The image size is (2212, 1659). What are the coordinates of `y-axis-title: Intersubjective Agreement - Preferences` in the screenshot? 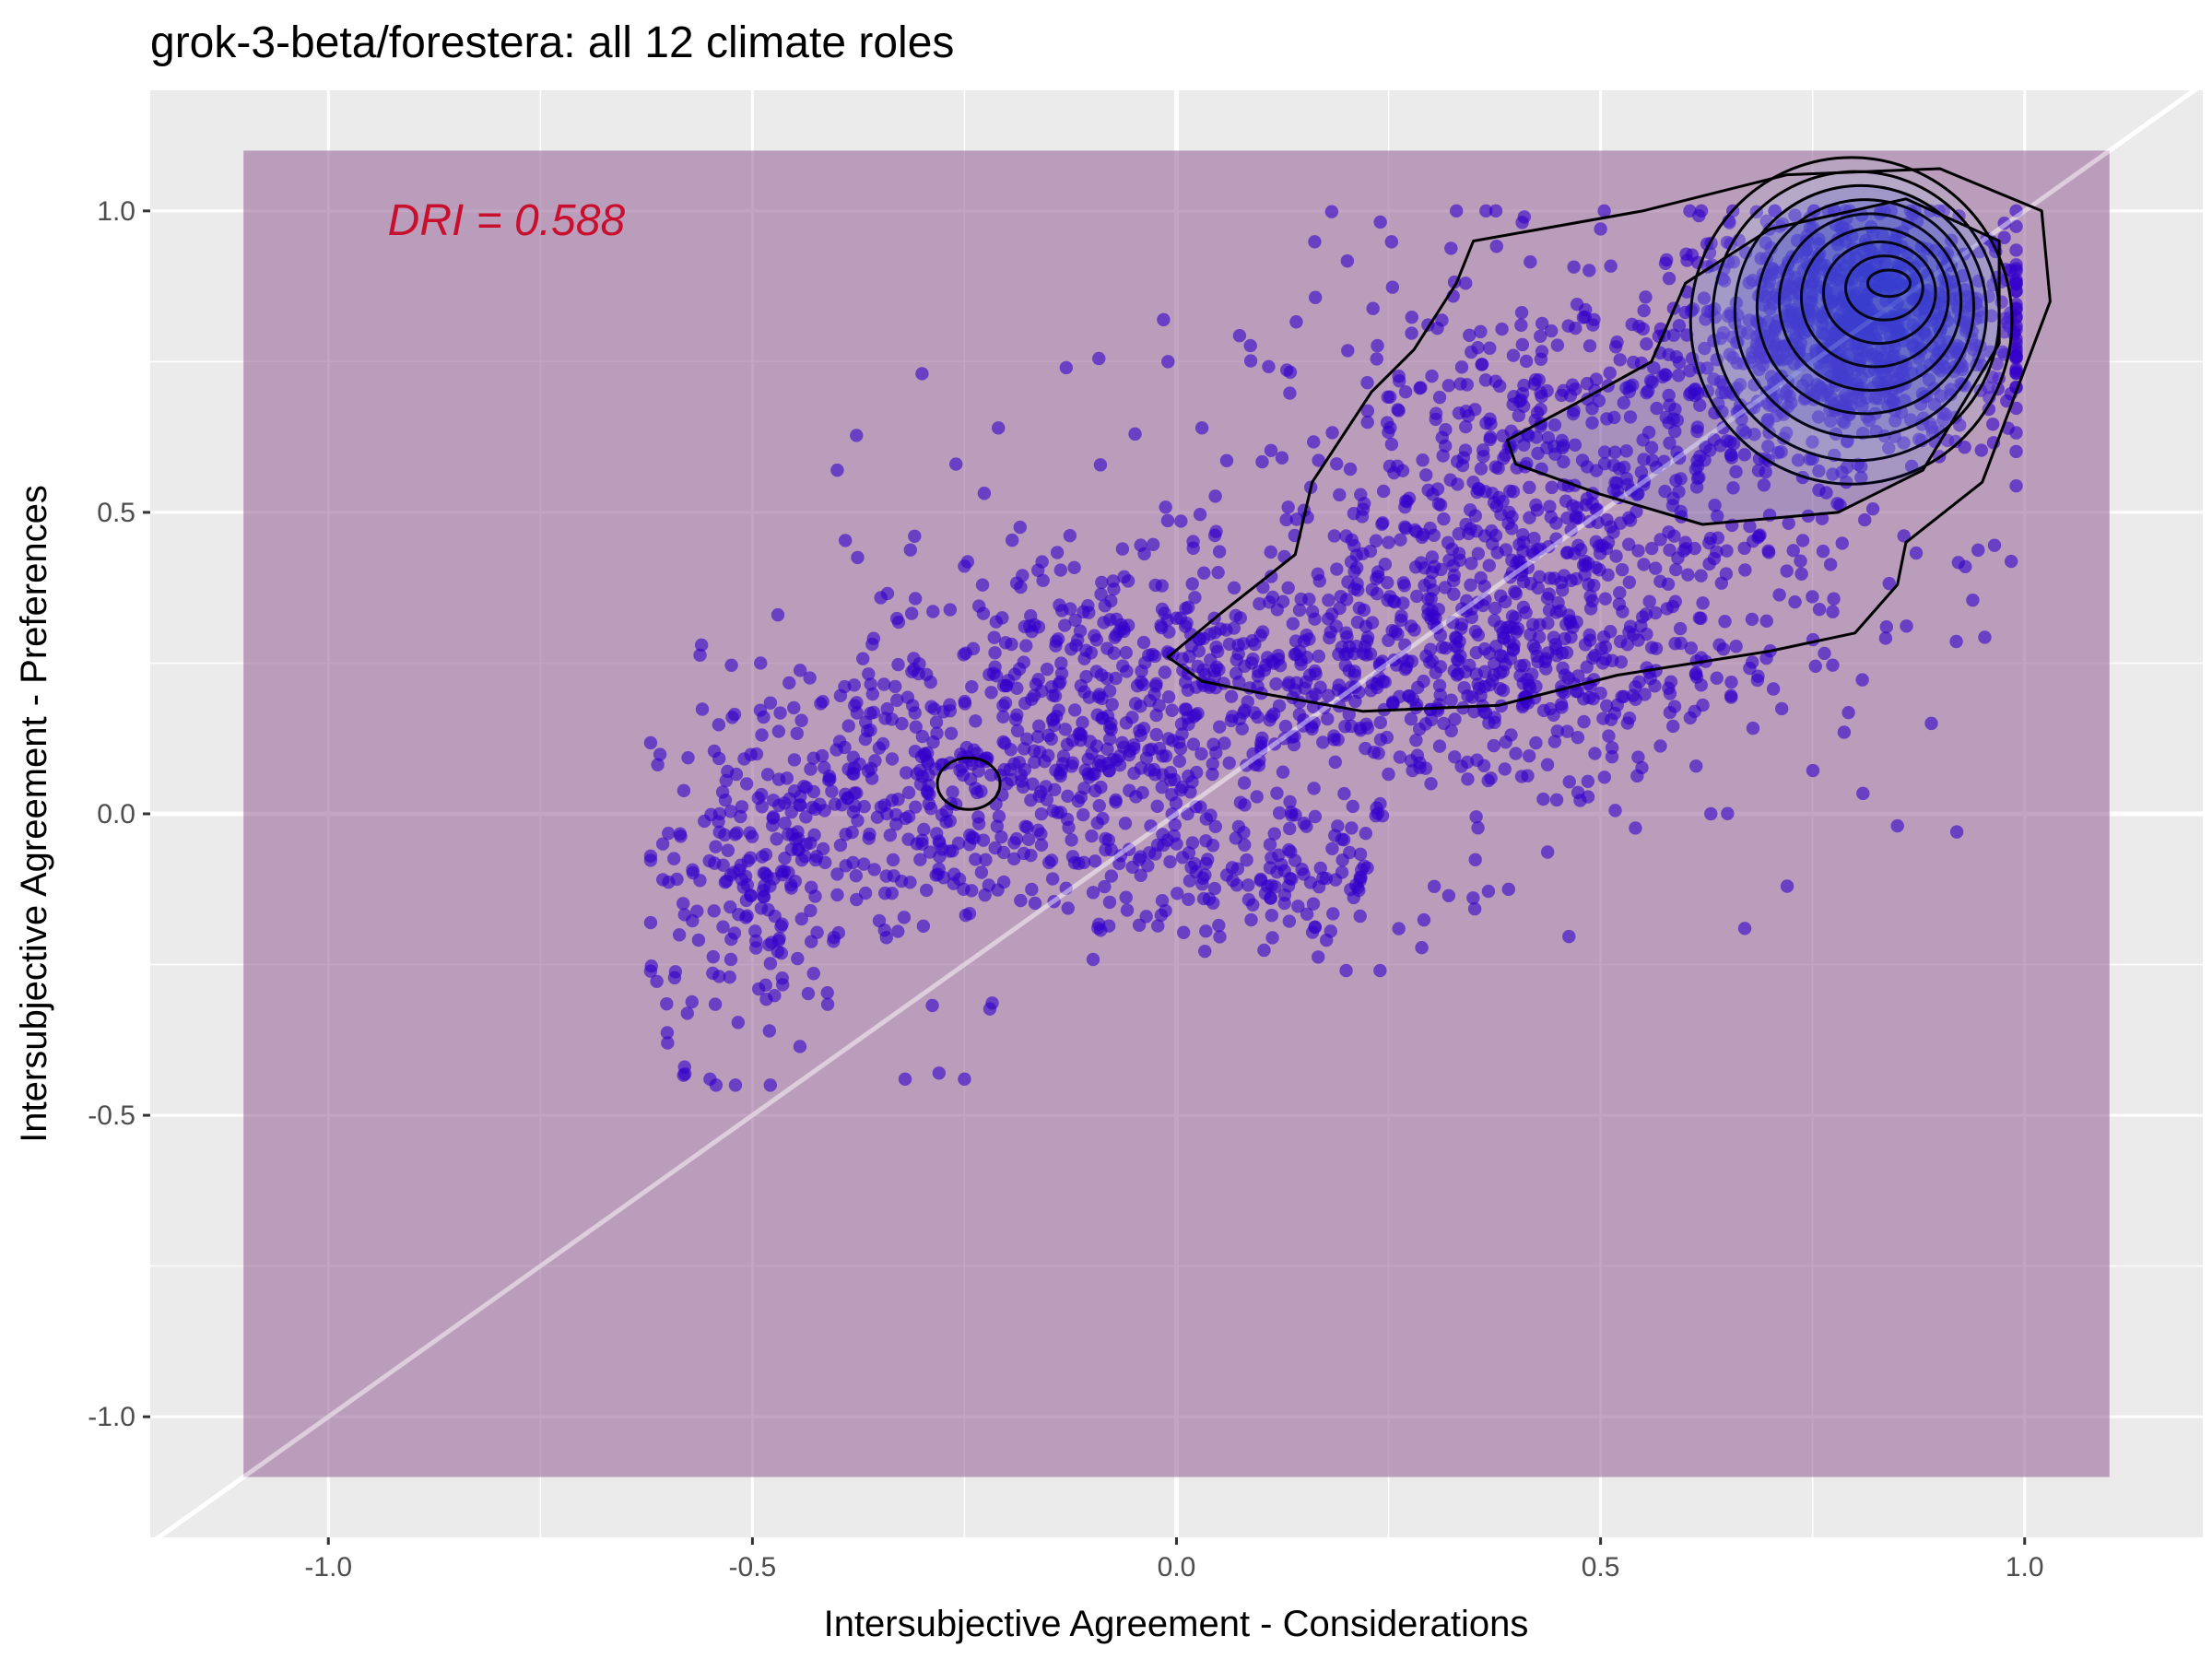 It's located at (34, 814).